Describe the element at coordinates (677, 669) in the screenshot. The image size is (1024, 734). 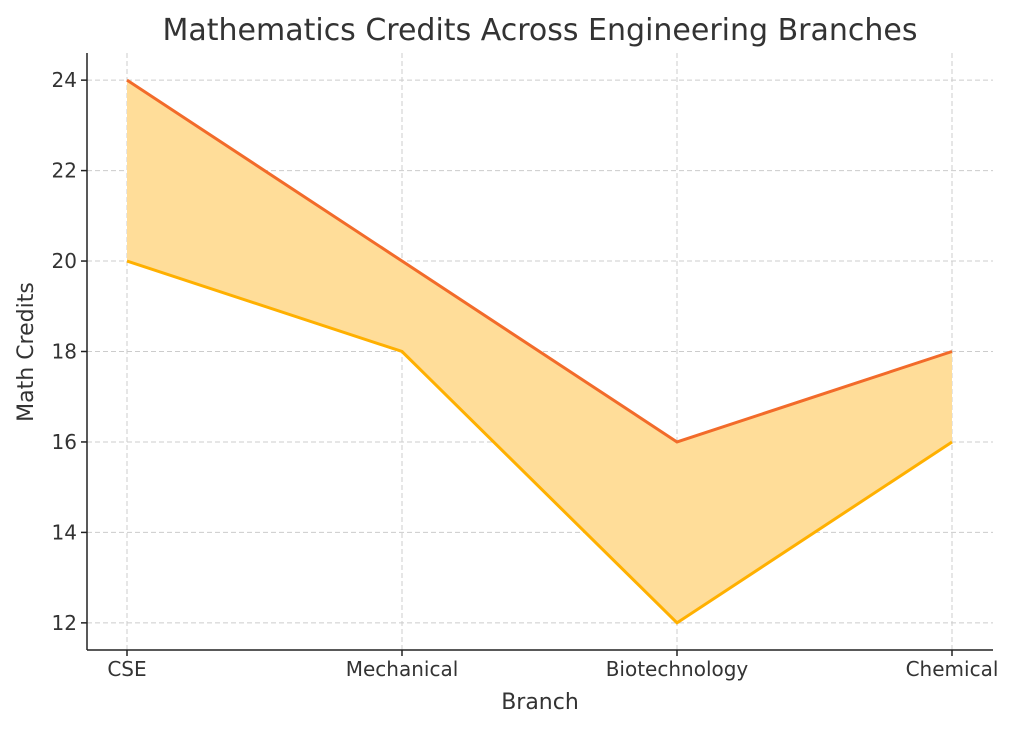
I see `x-tick-label: Biotechnology` at that location.